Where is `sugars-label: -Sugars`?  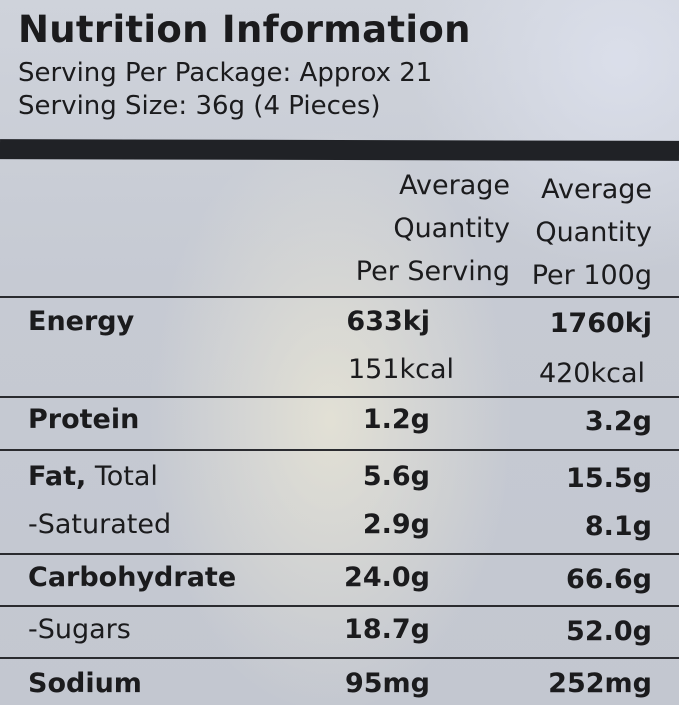
sugars-label: -Sugars is located at coordinates (79, 629).